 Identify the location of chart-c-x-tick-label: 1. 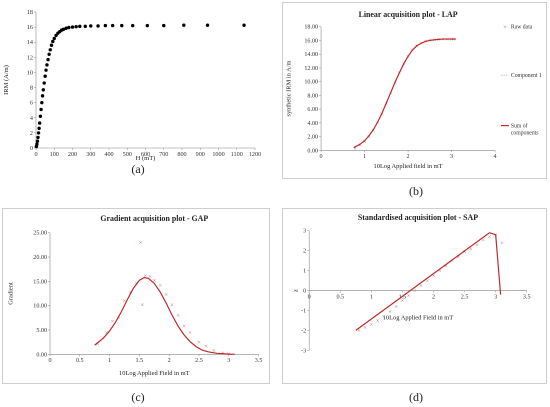
(109, 361).